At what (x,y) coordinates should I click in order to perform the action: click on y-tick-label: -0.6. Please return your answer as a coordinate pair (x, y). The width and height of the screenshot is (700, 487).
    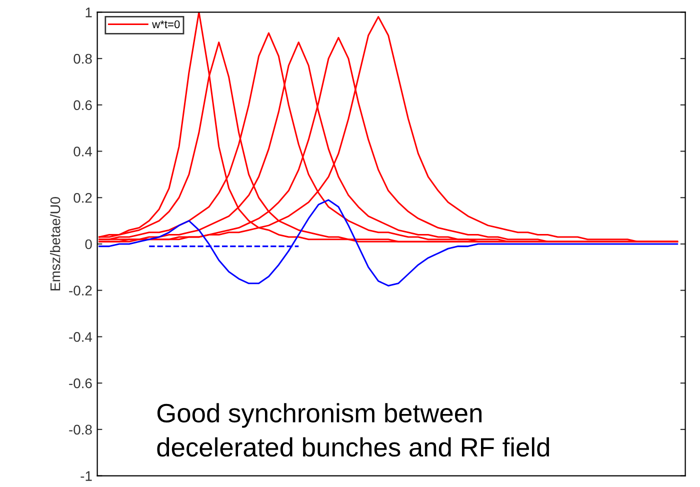
    Looking at the image, I should click on (80, 383).